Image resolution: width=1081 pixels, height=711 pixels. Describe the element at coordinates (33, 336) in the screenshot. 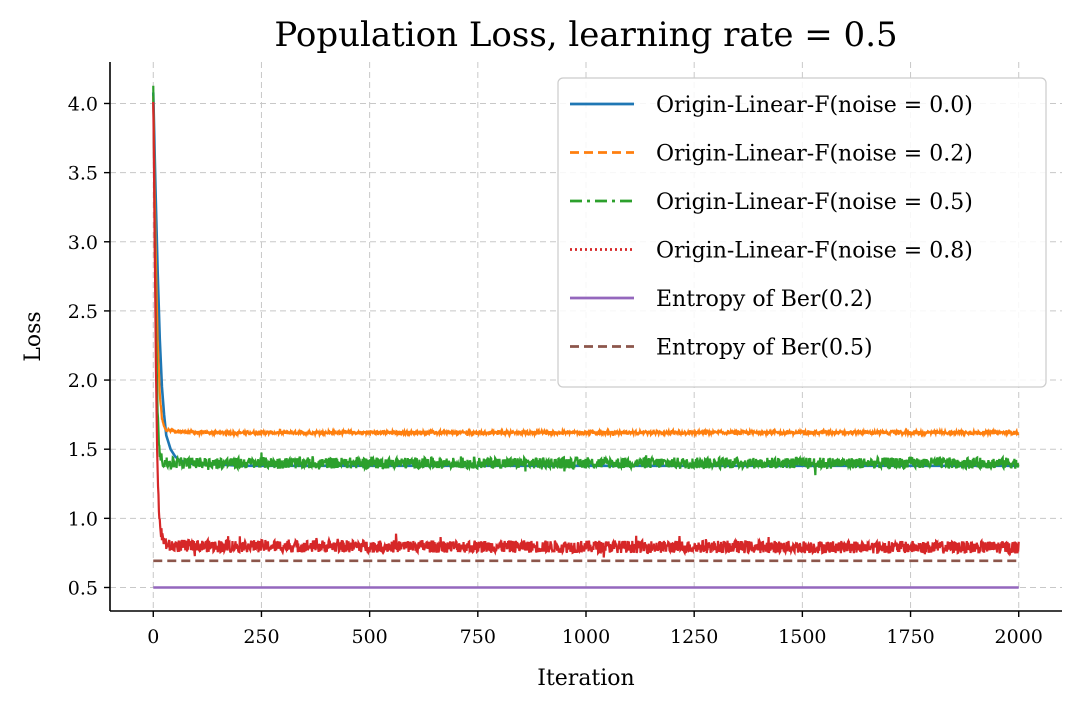

I see `y-axis-label: Loss` at that location.